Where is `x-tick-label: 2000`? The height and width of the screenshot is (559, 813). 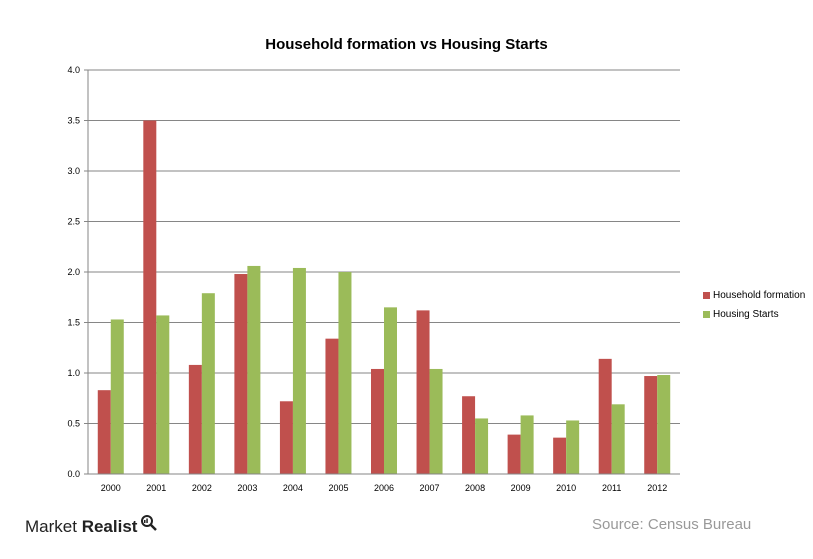
x-tick-label: 2000 is located at coordinates (111, 488).